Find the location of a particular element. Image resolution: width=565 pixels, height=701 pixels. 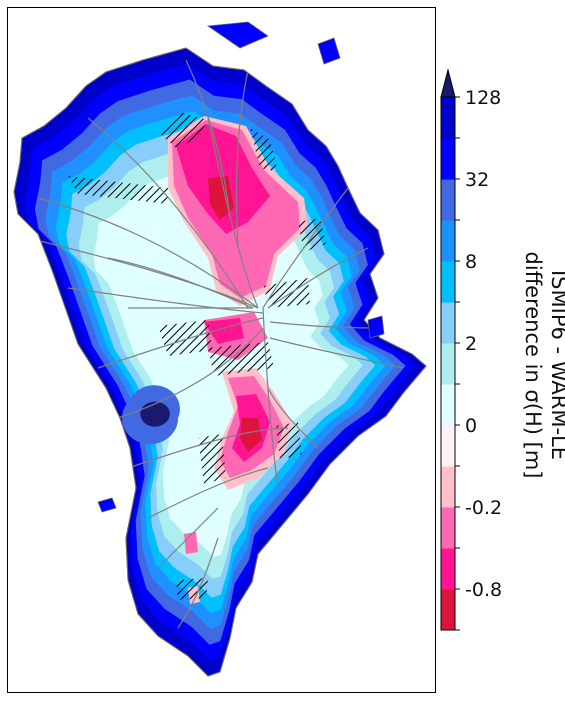

colorbar-tick-label: -0.2 is located at coordinates (483, 508).